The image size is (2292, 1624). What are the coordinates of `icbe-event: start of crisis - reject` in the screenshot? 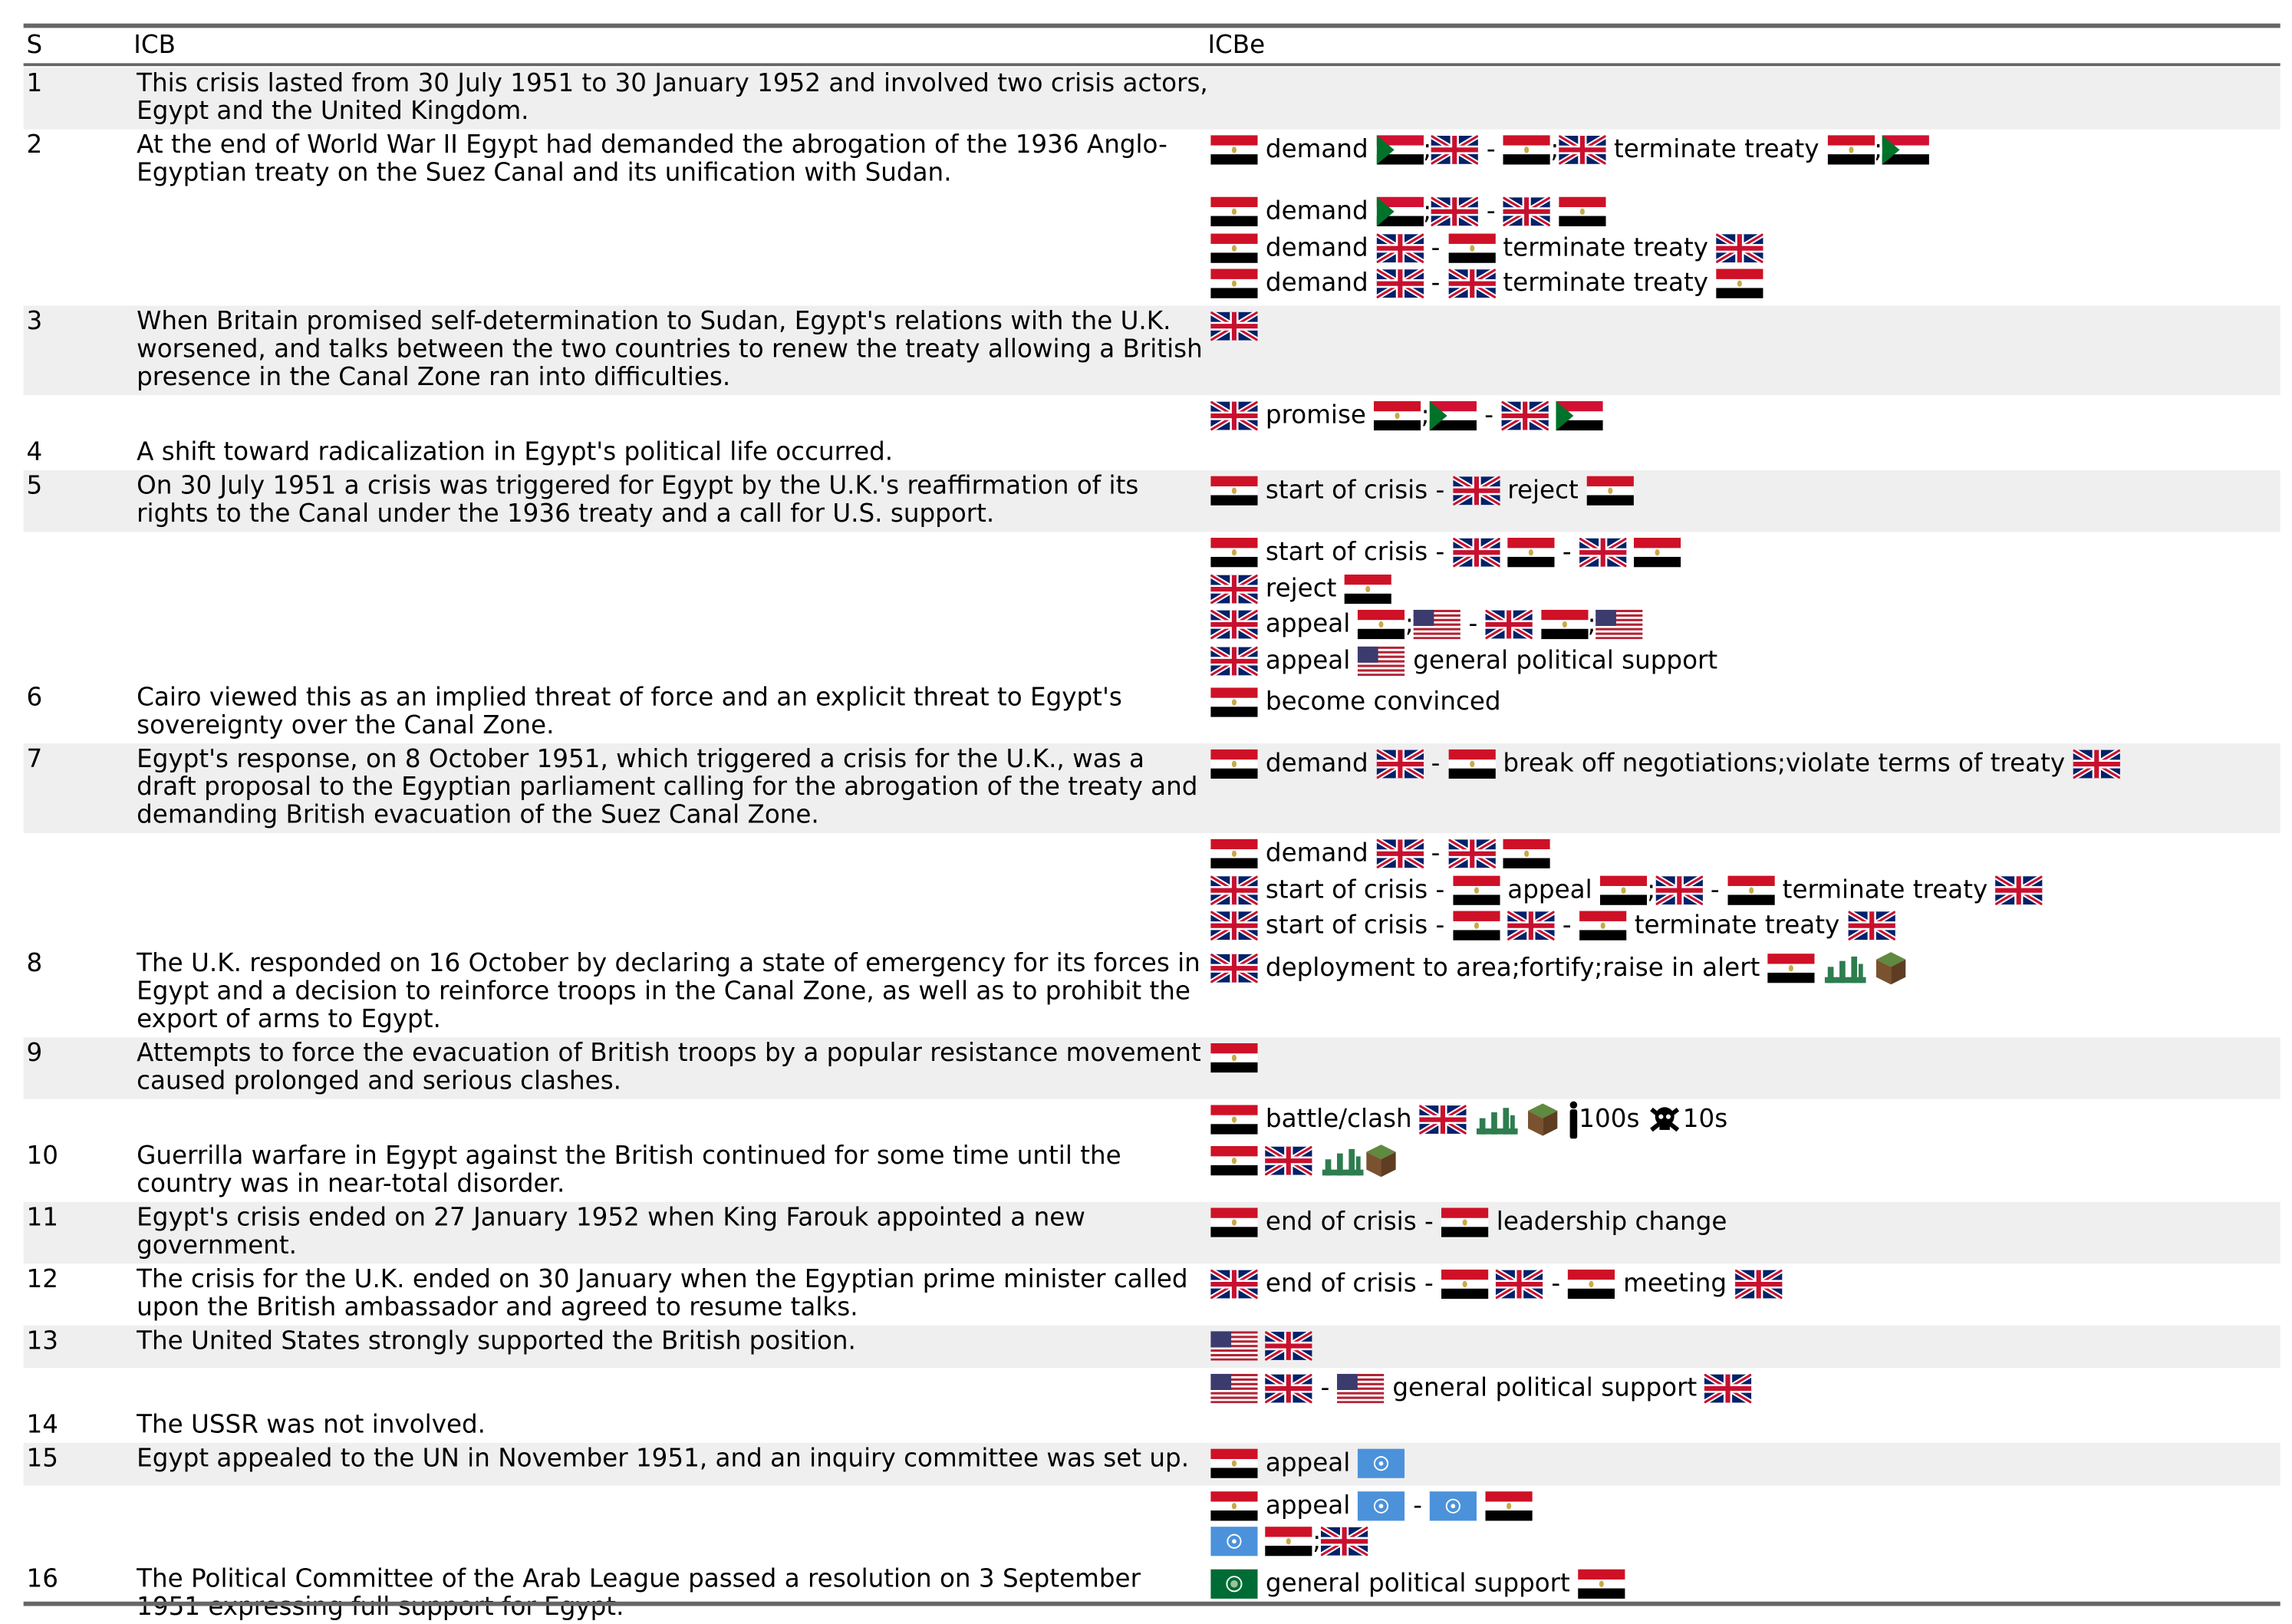 It's located at (1745, 491).